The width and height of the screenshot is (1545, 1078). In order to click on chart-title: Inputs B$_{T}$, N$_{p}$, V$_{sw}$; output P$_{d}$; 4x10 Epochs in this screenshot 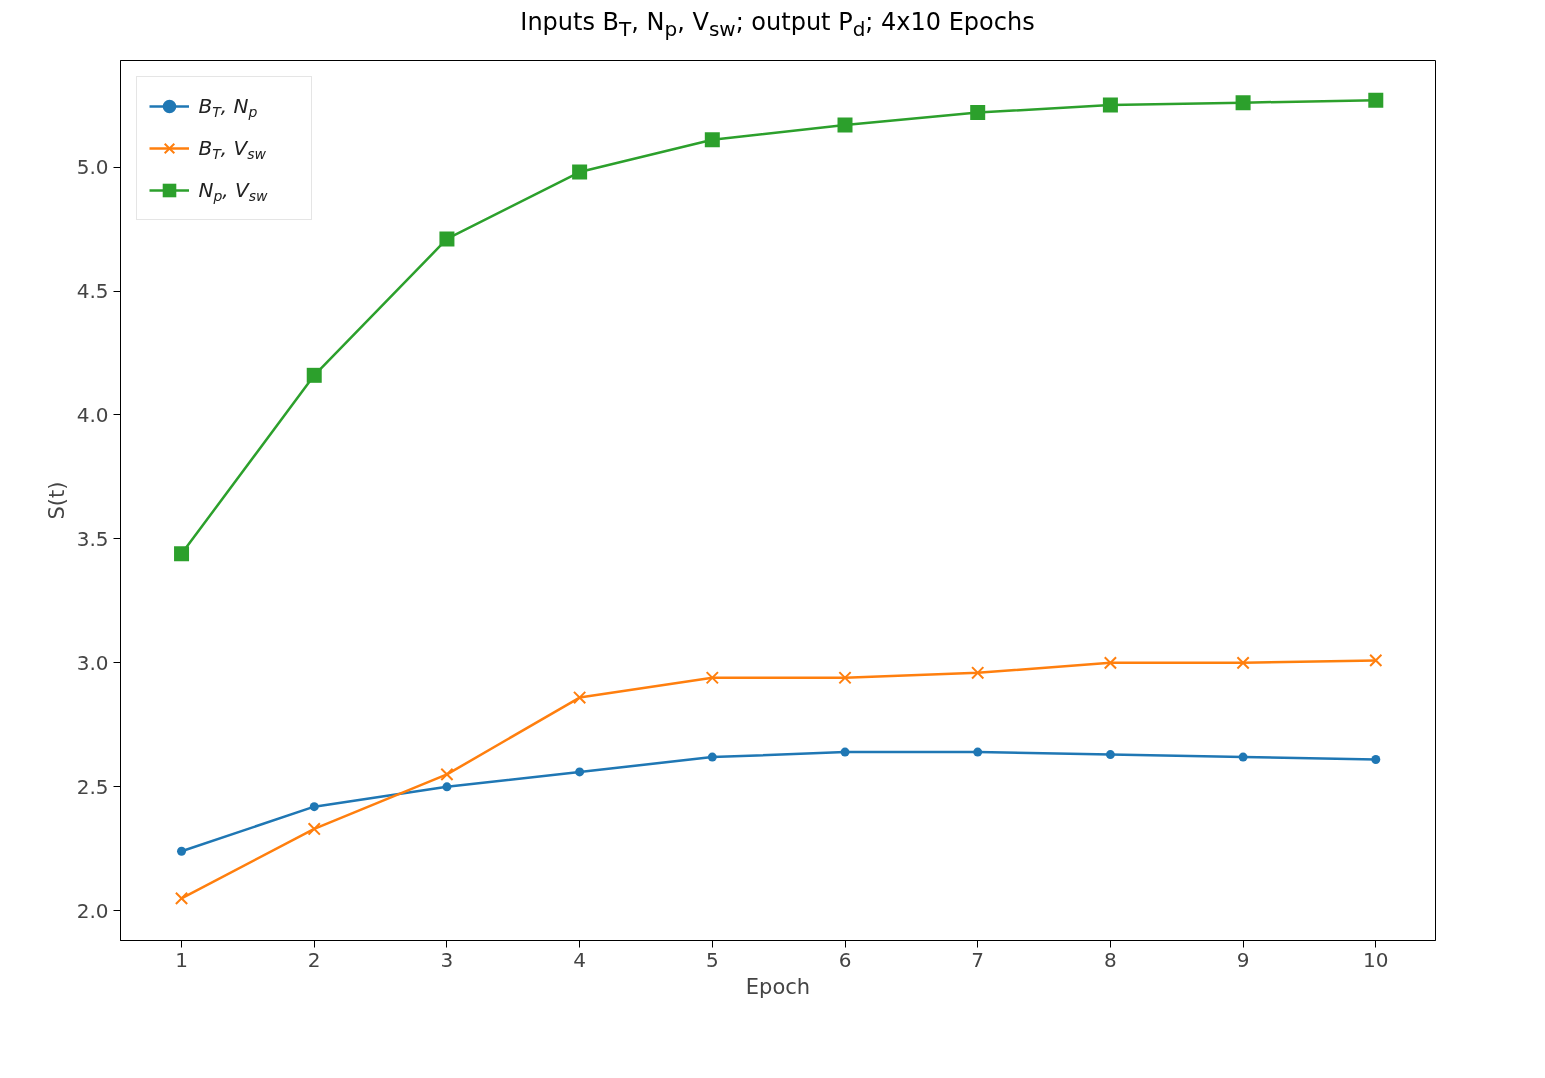, I will do `click(777, 24)`.